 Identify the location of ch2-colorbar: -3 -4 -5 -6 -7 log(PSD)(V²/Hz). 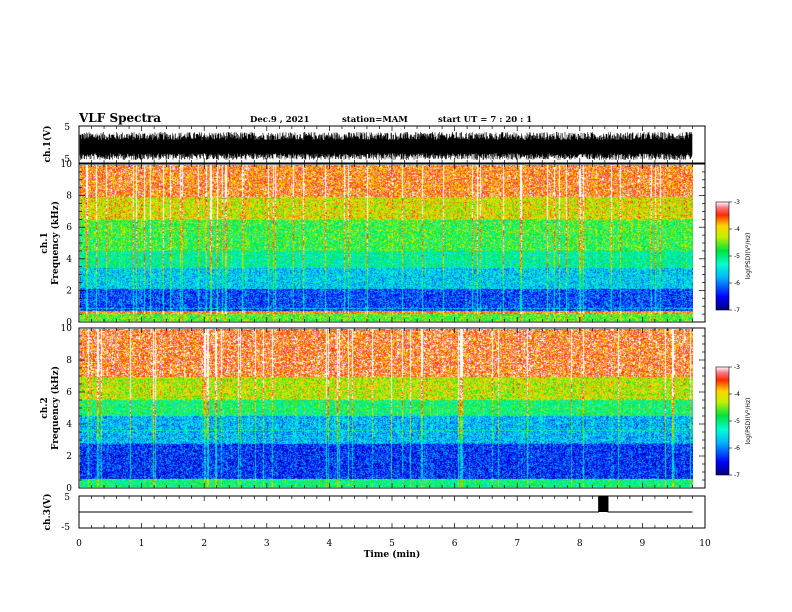
(733, 421).